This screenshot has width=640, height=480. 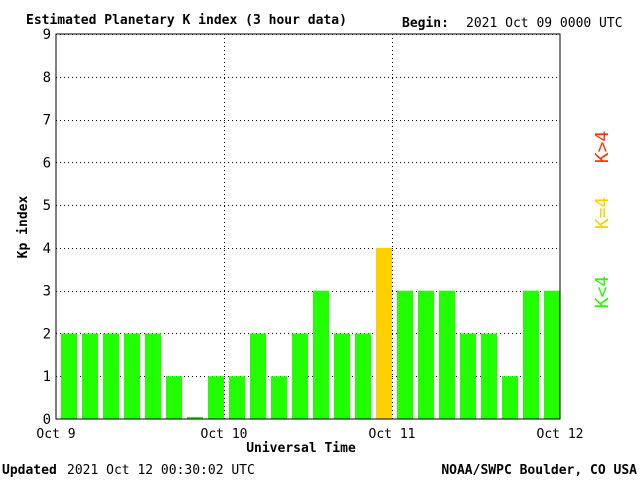 I want to click on y-tick-label: 9, so click(x=47, y=35).